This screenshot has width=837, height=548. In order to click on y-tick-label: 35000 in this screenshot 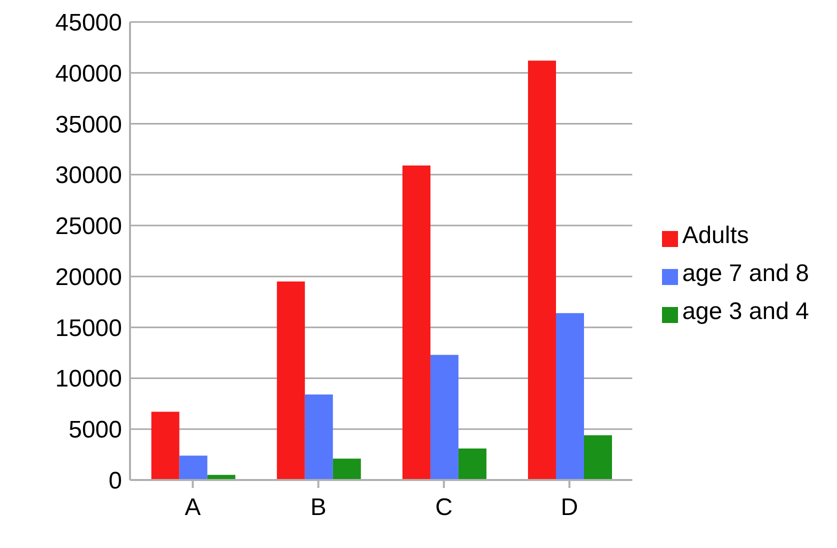, I will do `click(88, 124)`.